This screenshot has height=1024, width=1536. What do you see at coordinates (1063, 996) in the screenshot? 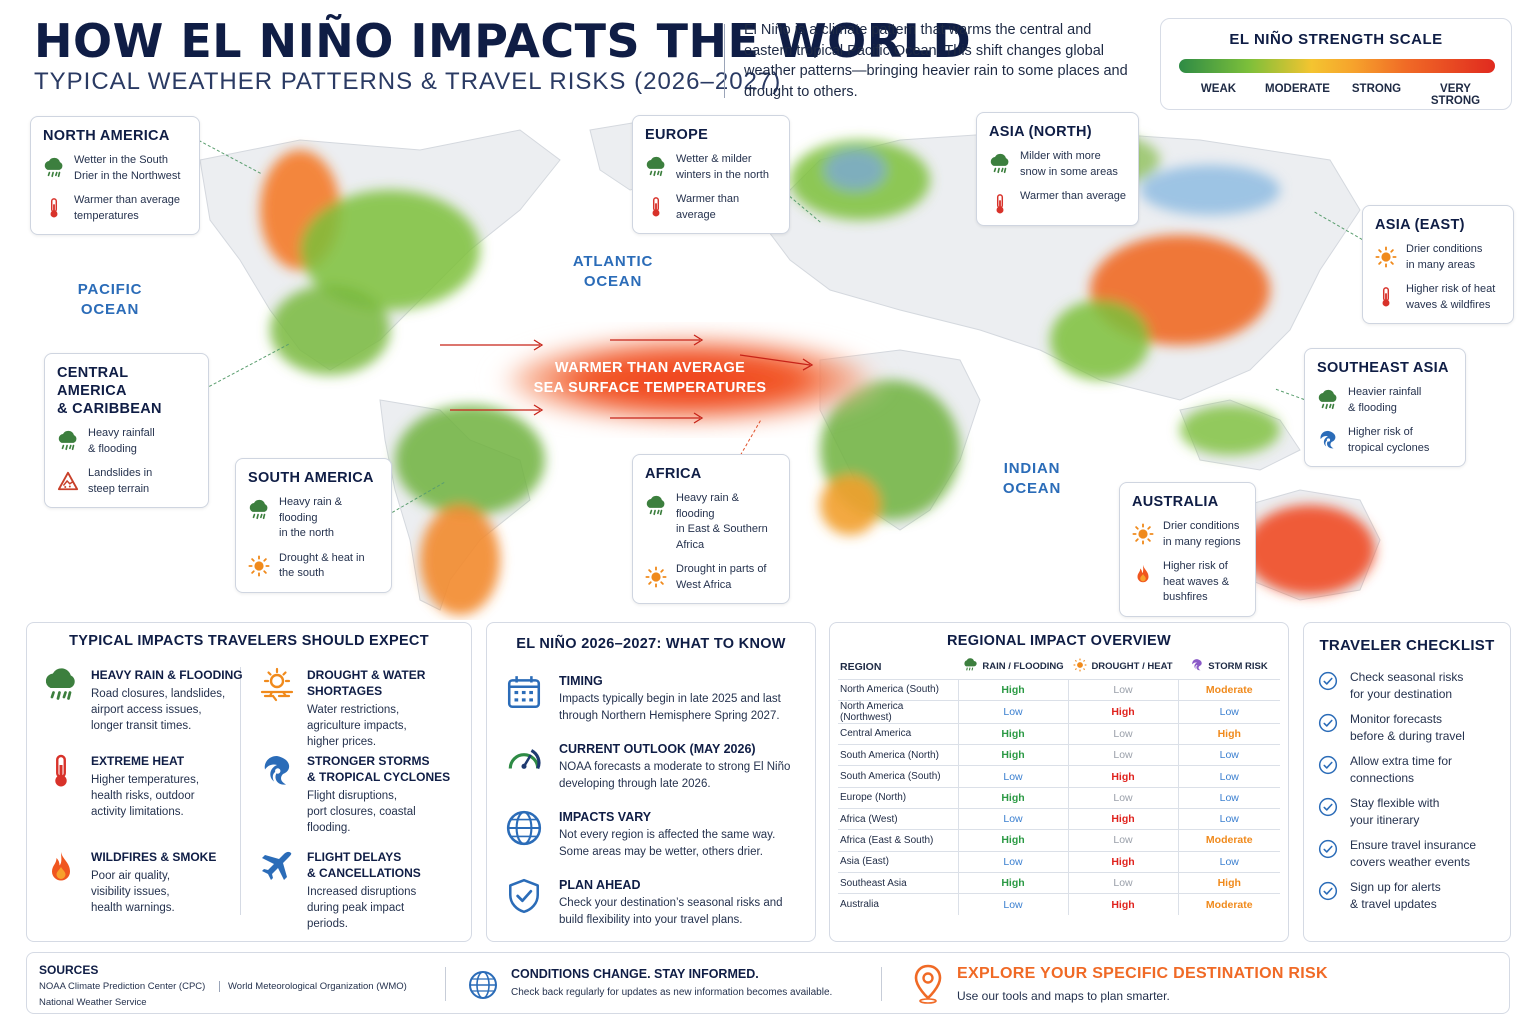
I see `explore-risk-text: Use our tools and maps to plan smarter.` at bounding box center [1063, 996].